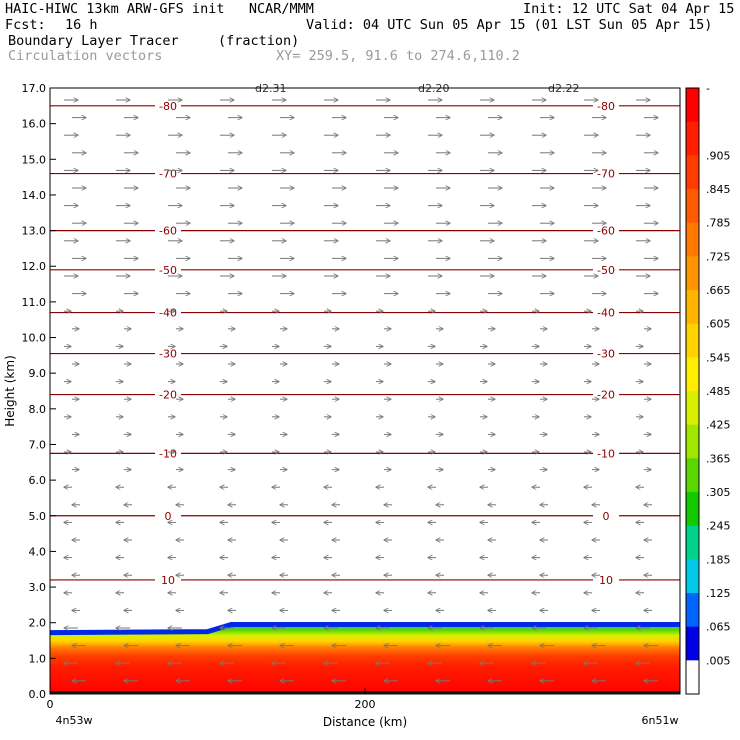  Describe the element at coordinates (38, 444) in the screenshot. I see `y-tick-label: 7.0` at that location.